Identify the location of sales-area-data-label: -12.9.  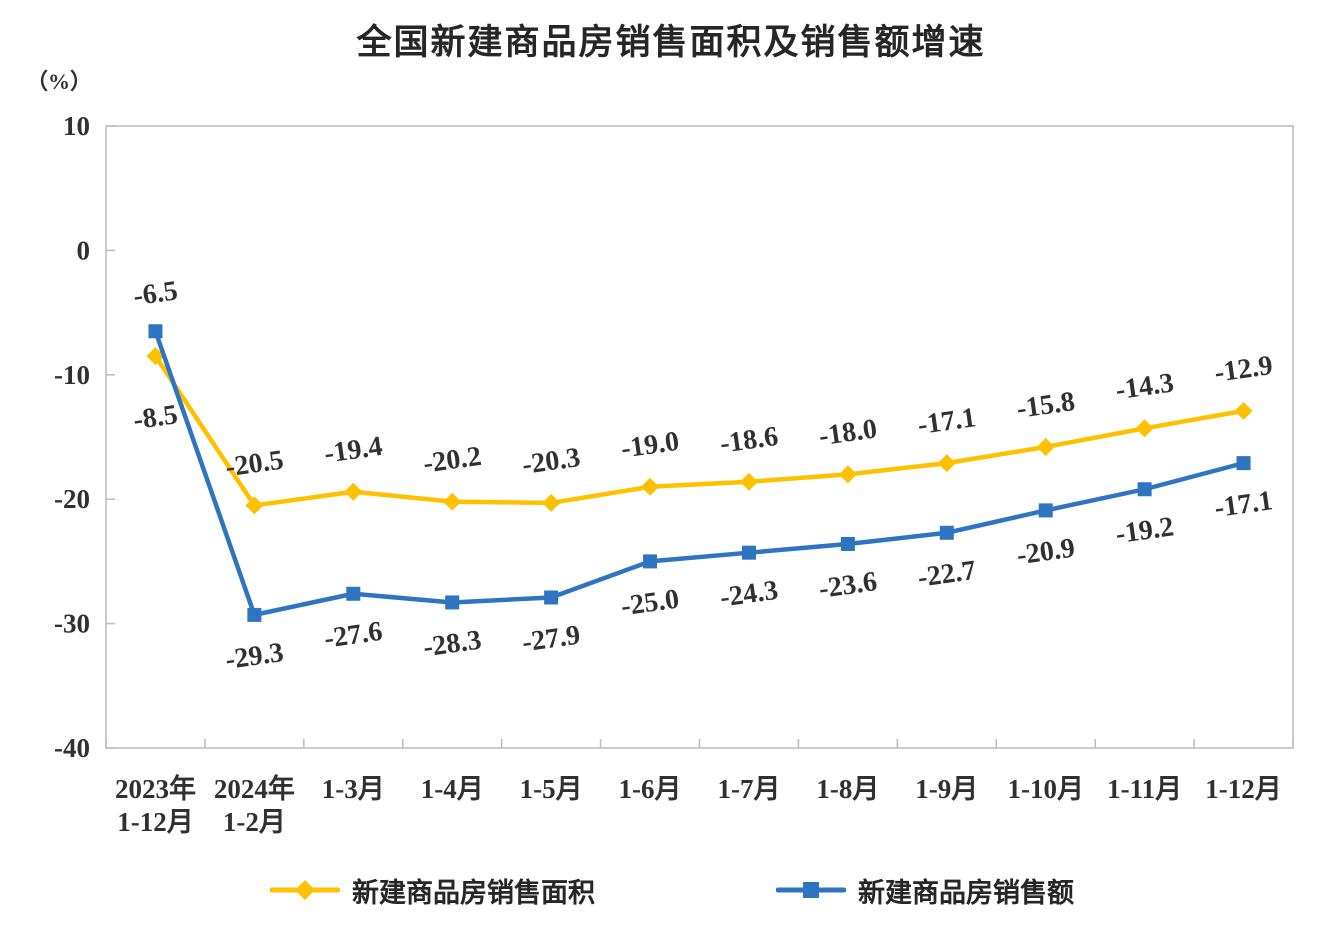
(1244, 369).